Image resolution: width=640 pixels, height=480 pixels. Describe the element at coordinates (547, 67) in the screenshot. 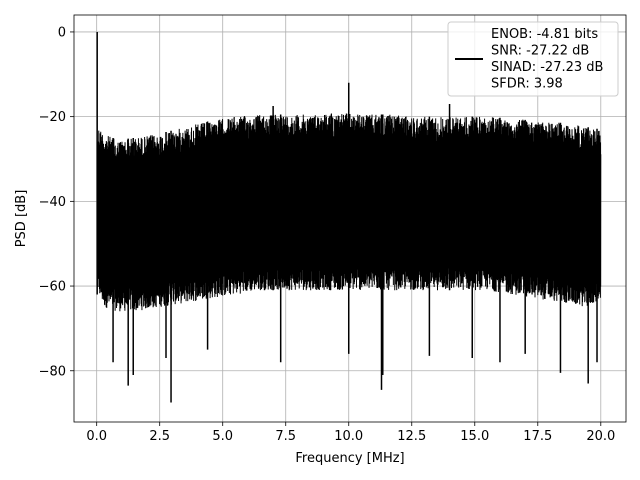

I see `legend-line-2: SINAD: -27.23 dB` at that location.